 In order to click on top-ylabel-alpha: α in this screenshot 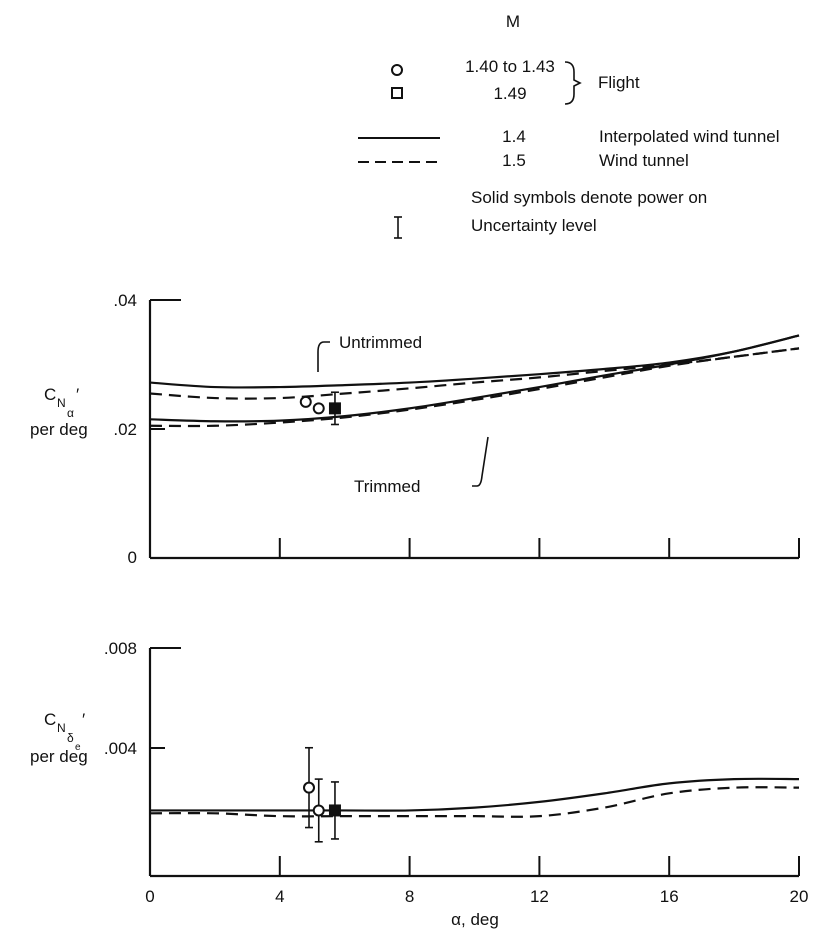, I will do `click(70, 413)`.